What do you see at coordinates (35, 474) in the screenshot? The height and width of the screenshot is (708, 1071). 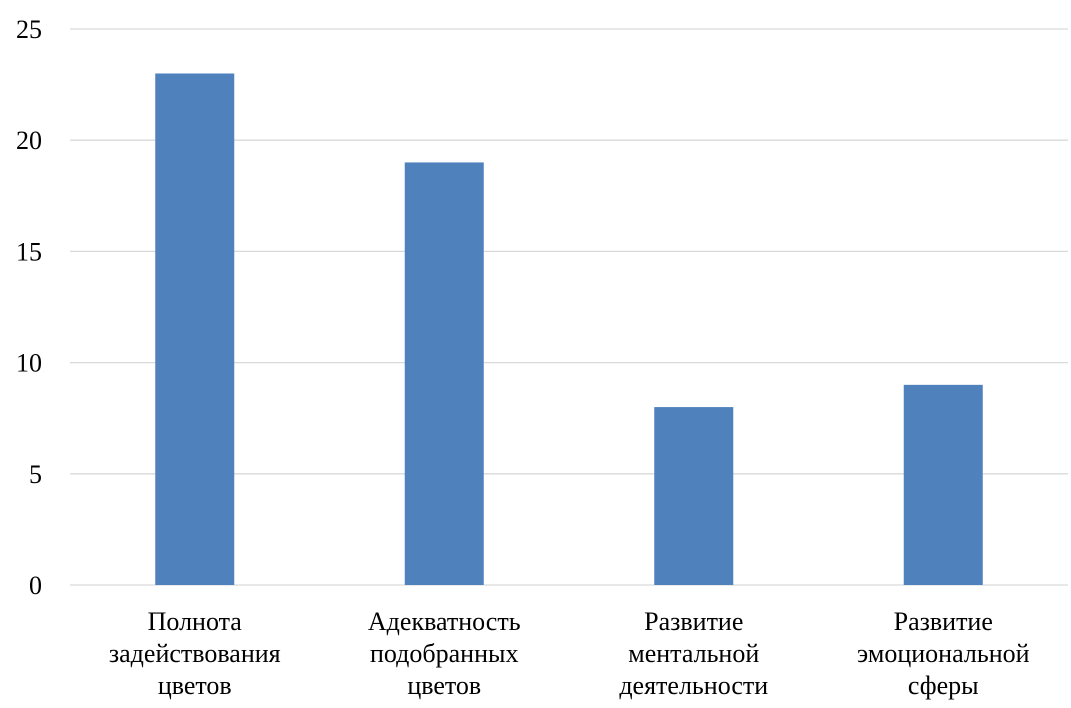 I see `y-tick-label: 5` at bounding box center [35, 474].